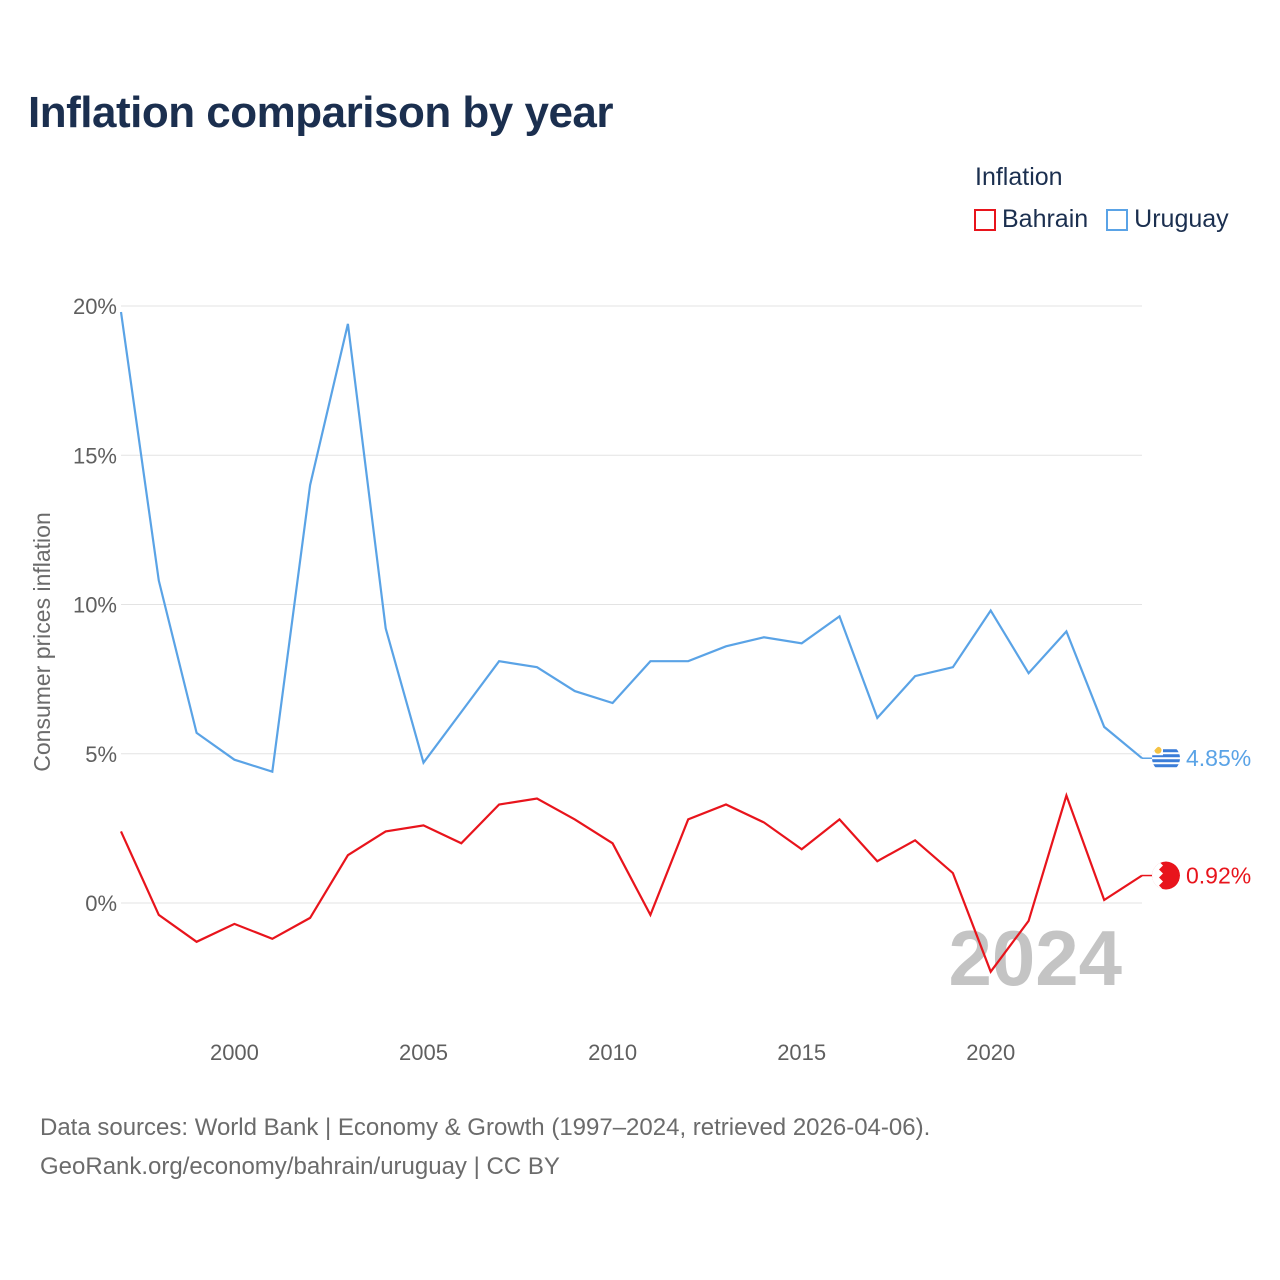 Image resolution: width=1280 pixels, height=1280 pixels. I want to click on bahrain-flag, so click(1166, 875).